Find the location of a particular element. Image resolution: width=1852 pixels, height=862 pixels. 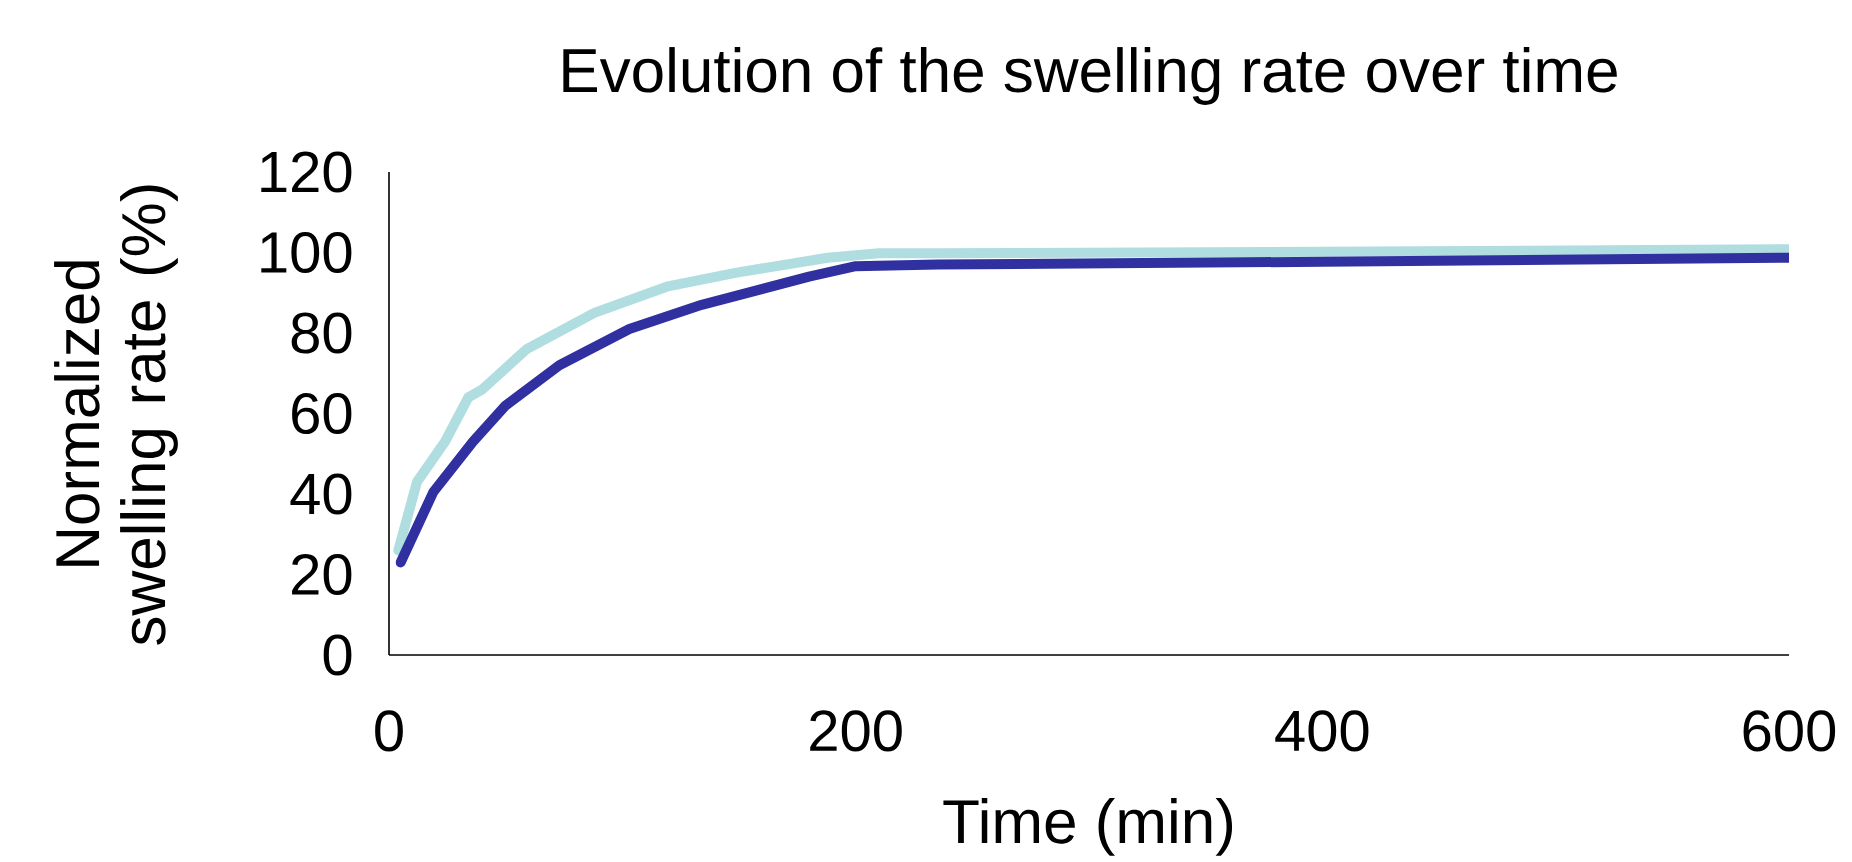

y-tick-label: 80 is located at coordinates (321, 333).